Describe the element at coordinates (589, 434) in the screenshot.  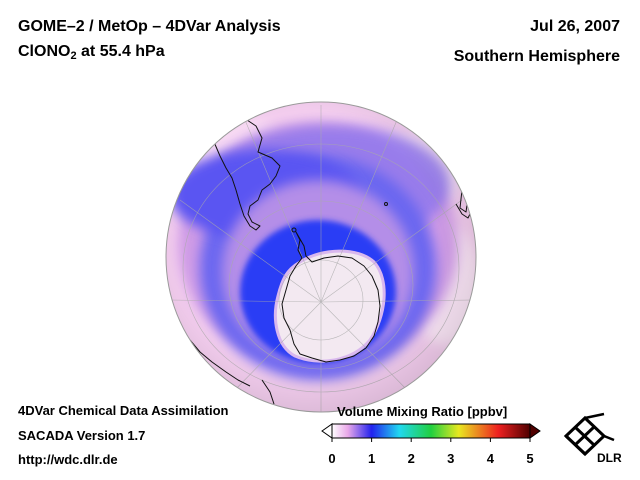
I see `dlr-logo-icon` at that location.